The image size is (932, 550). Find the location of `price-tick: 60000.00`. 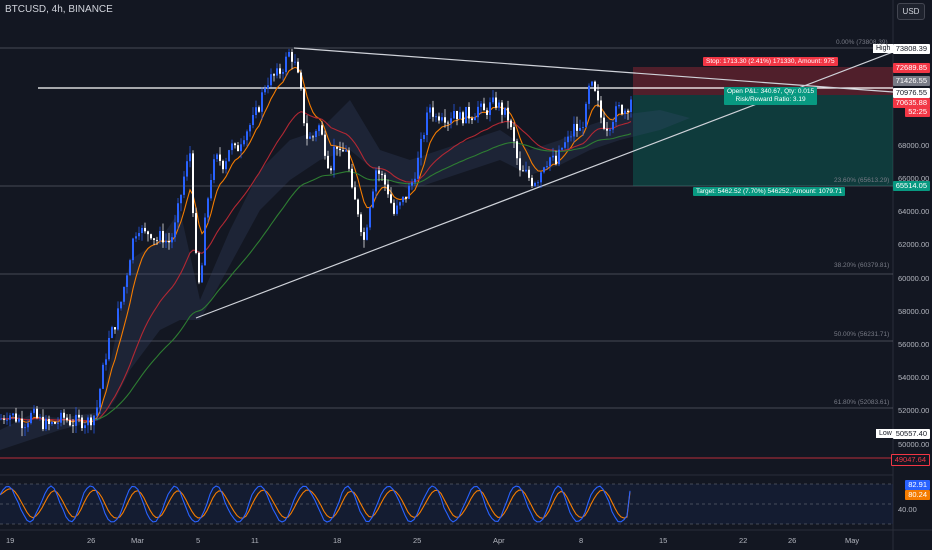

price-tick: 60000.00 is located at coordinates (914, 278).